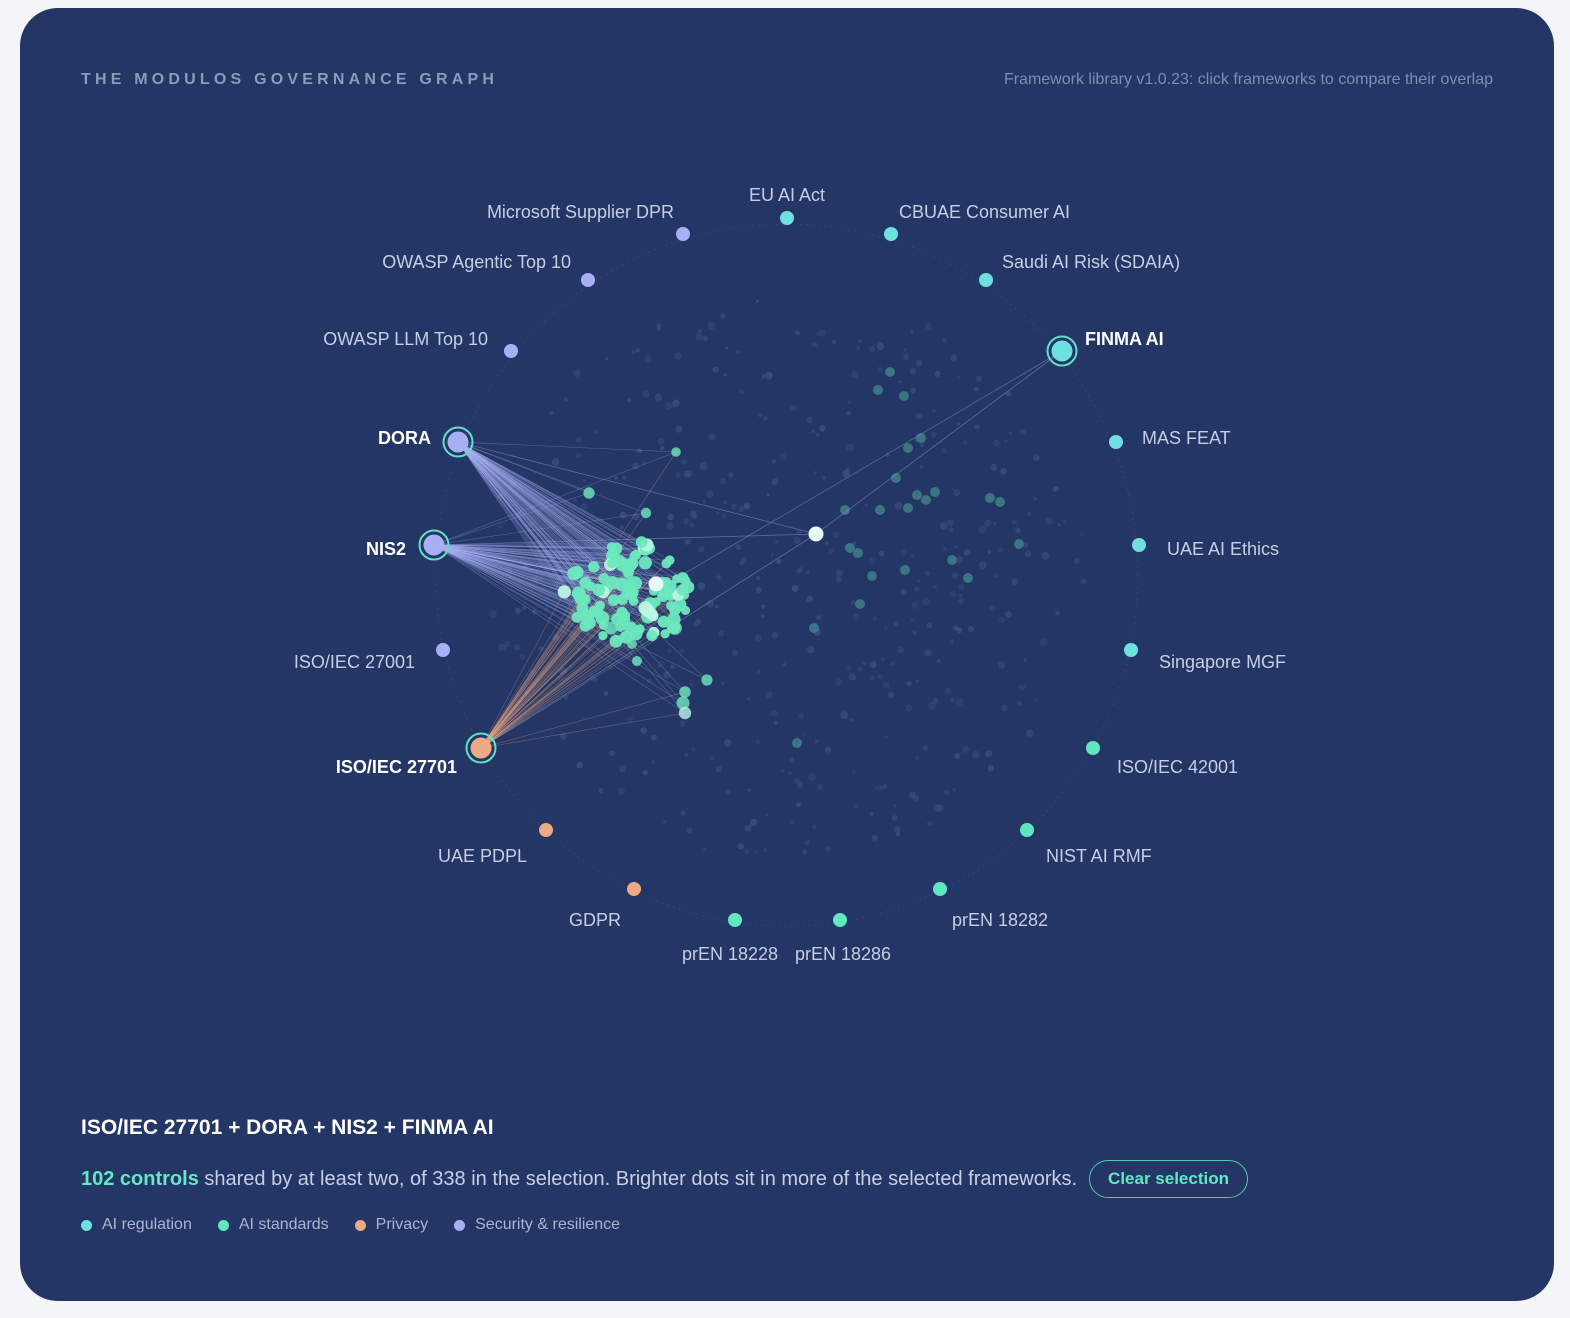 The width and height of the screenshot is (1570, 1318). What do you see at coordinates (1177, 767) in the screenshot?
I see `framework-label: ISO/IEC 42001` at bounding box center [1177, 767].